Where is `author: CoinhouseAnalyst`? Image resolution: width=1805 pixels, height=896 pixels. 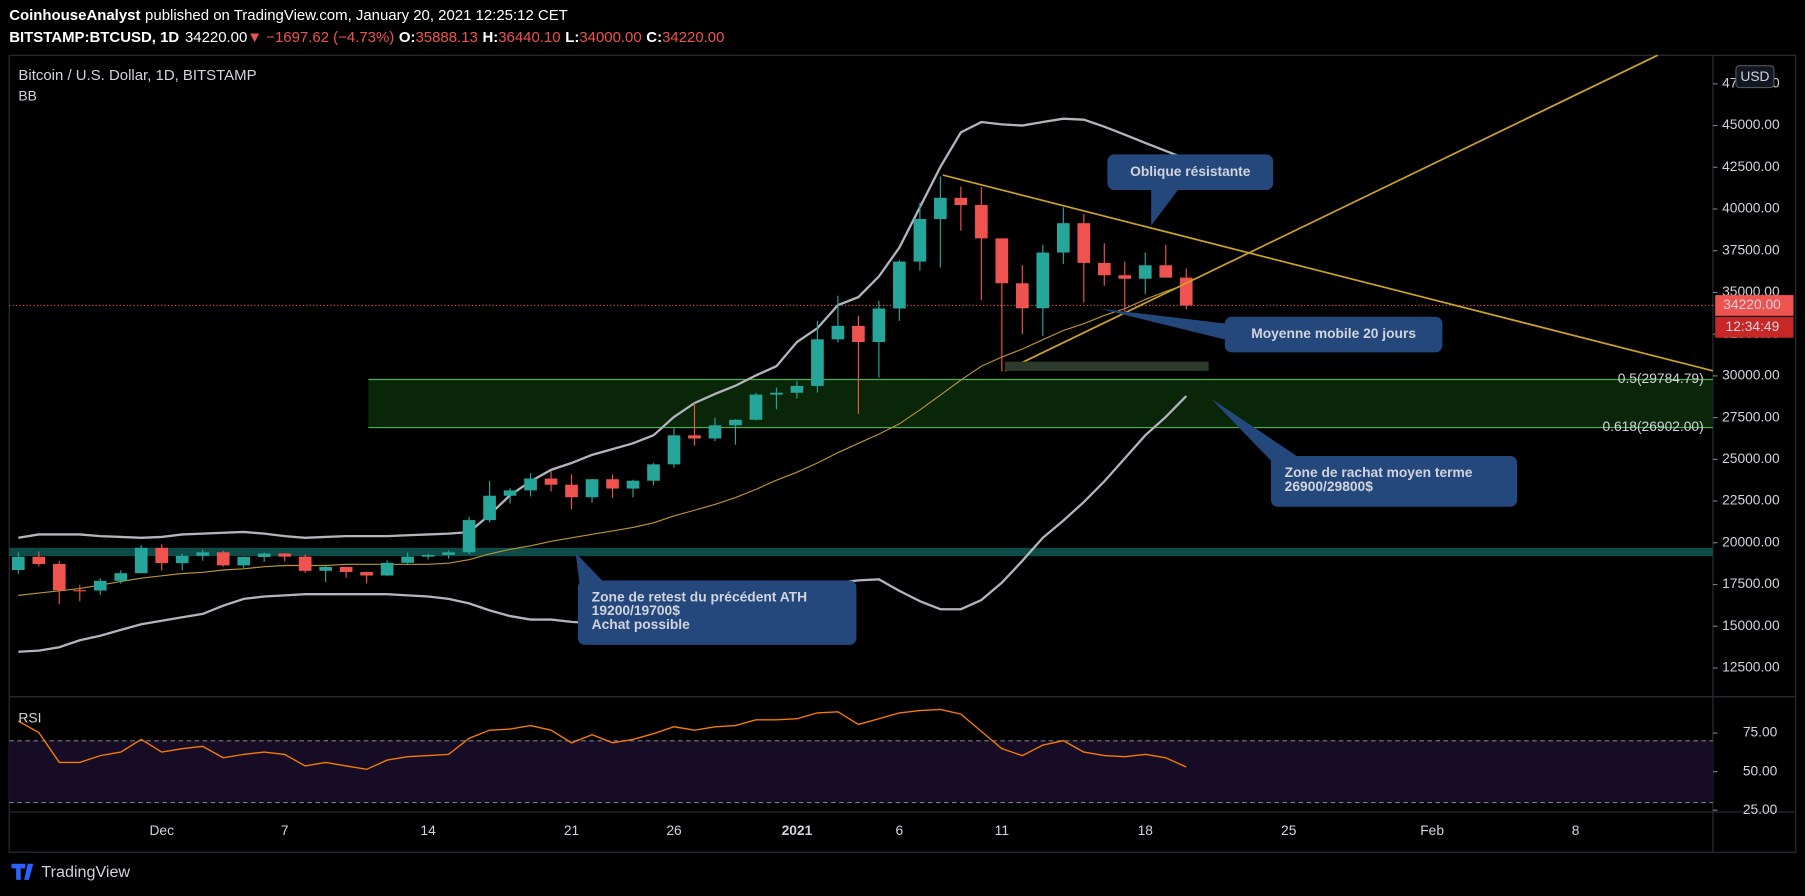
author: CoinhouseAnalyst is located at coordinates (74, 15).